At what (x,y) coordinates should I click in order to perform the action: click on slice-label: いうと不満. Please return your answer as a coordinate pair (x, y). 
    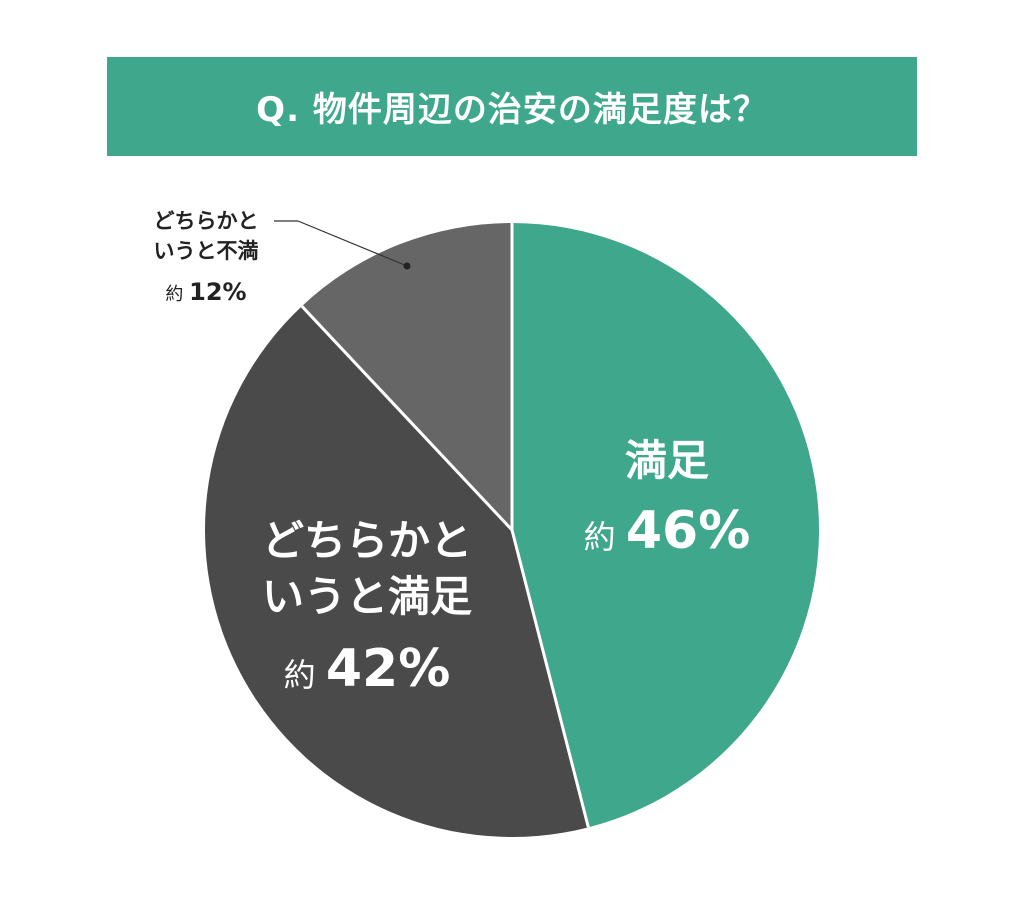
    Looking at the image, I should click on (206, 251).